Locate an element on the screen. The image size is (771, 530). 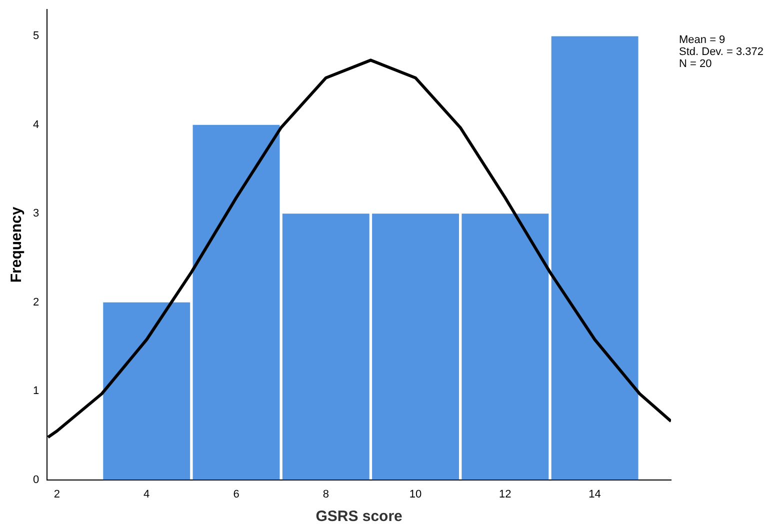
text: Std. Dev. = 3.372 is located at coordinates (721, 52).